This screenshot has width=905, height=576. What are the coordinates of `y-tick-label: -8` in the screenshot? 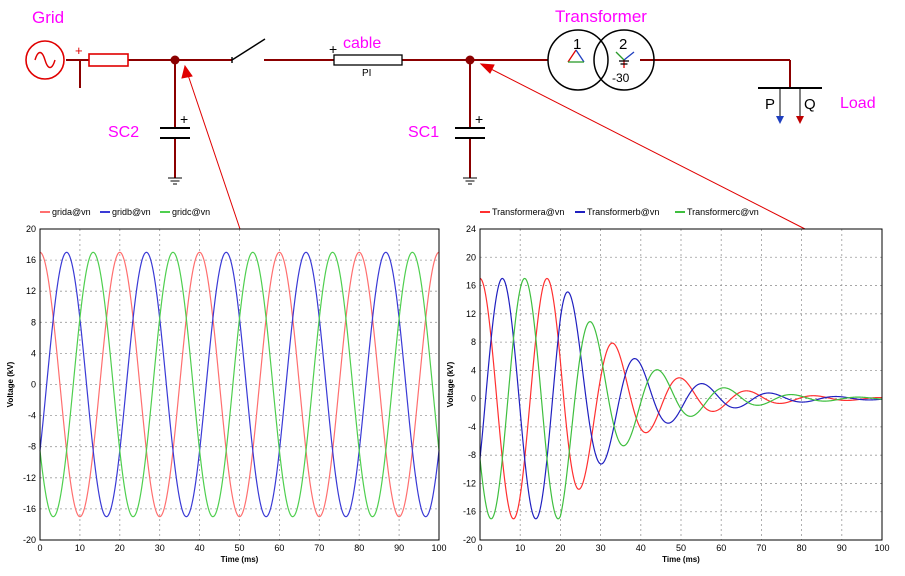 It's located at (32, 447).